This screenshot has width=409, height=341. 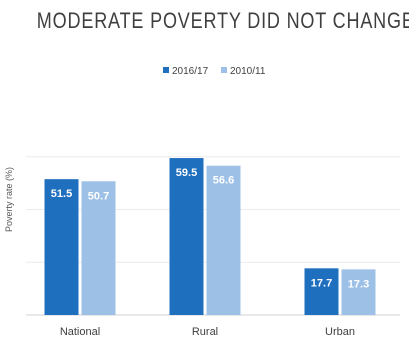 What do you see at coordinates (222, 20) in the screenshot?
I see `chart-title: MODERATE POVERTY DID NOT CHANGE` at bounding box center [222, 20].